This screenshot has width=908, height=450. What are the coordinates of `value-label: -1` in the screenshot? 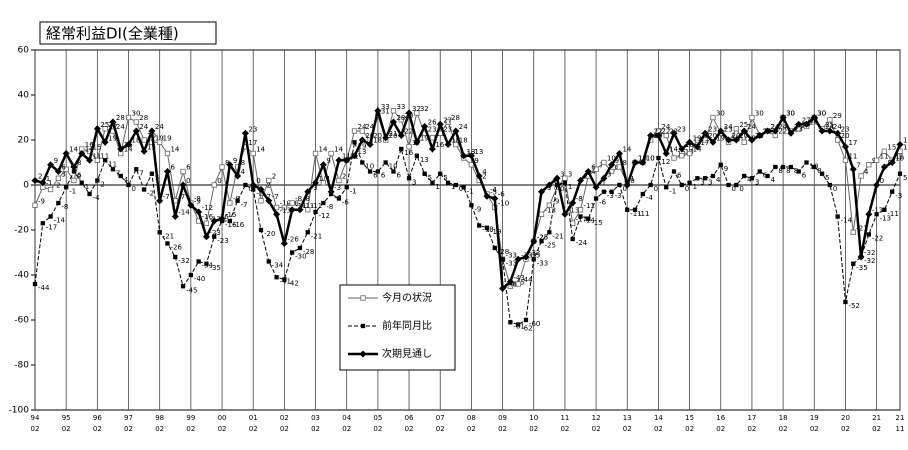 It's located at (353, 191).